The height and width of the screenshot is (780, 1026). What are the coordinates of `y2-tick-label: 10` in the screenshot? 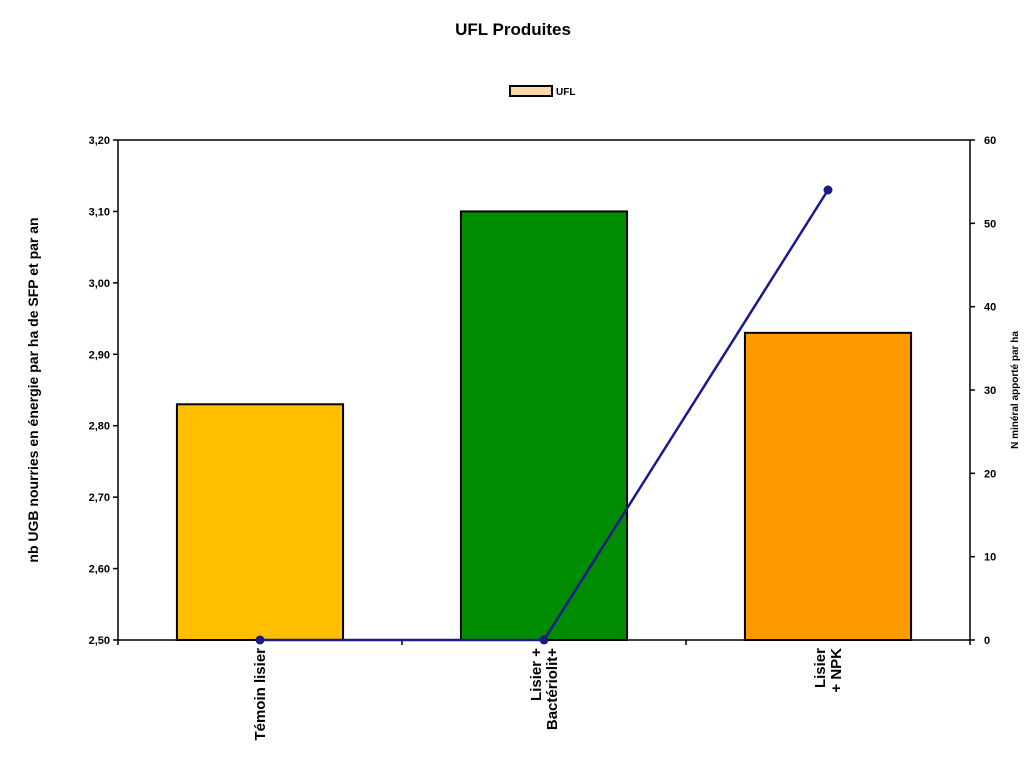 It's located at (990, 558).